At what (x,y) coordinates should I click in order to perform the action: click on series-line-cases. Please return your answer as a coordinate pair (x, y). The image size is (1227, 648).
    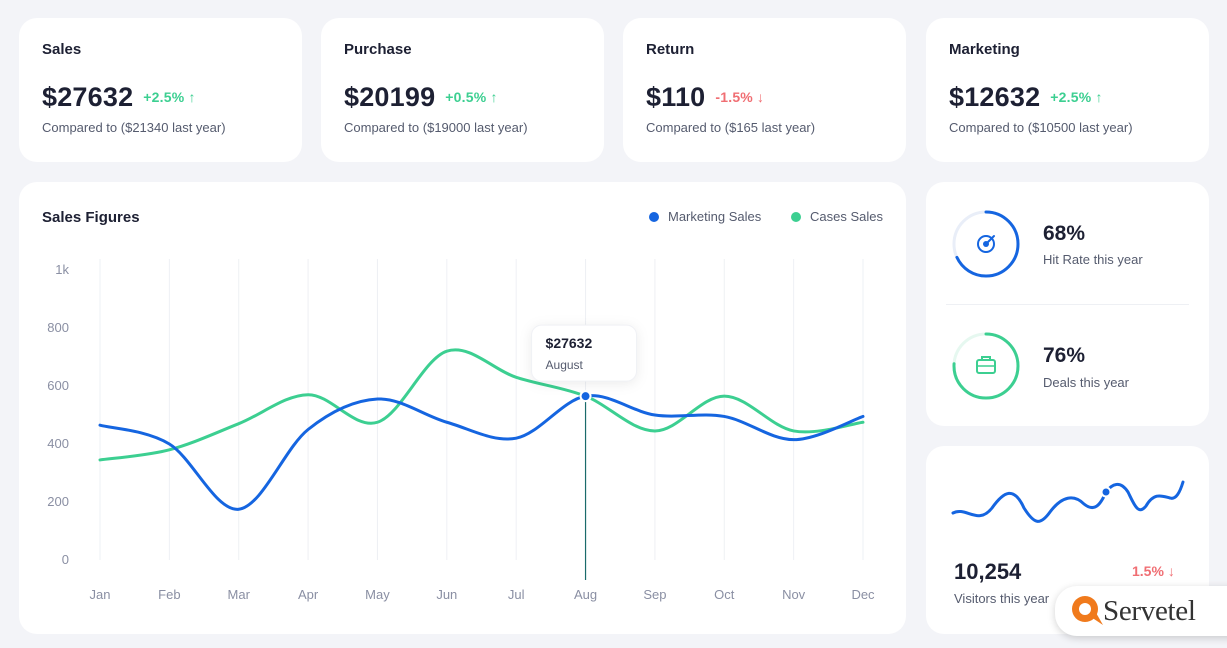
    Looking at the image, I should click on (481, 405).